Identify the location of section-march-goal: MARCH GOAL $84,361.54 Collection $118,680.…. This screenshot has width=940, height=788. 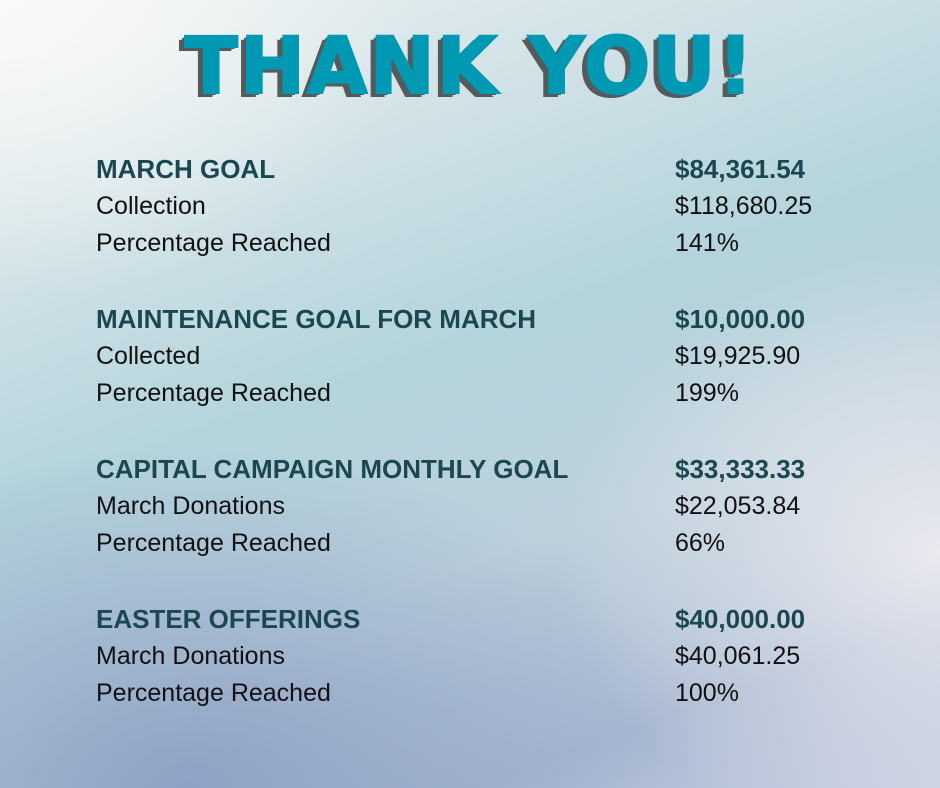
(496, 206).